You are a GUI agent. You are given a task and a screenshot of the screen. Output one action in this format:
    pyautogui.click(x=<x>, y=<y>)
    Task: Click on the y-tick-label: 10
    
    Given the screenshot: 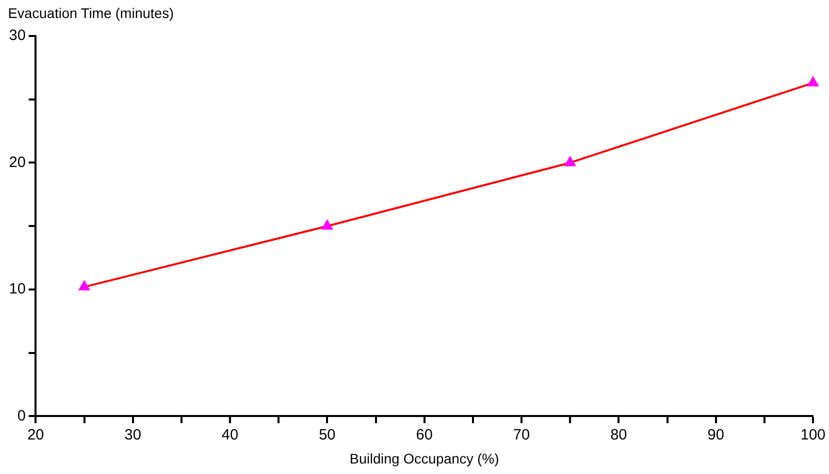 What is the action you would take?
    pyautogui.click(x=17, y=289)
    